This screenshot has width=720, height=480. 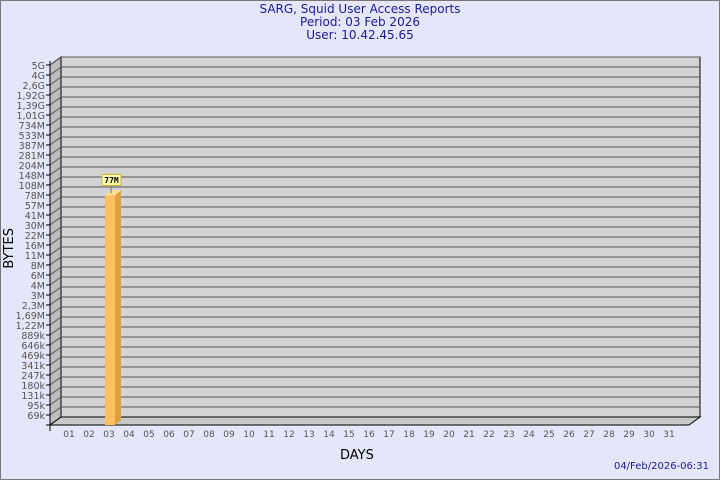 I want to click on x-tick-label: 28, so click(x=609, y=435).